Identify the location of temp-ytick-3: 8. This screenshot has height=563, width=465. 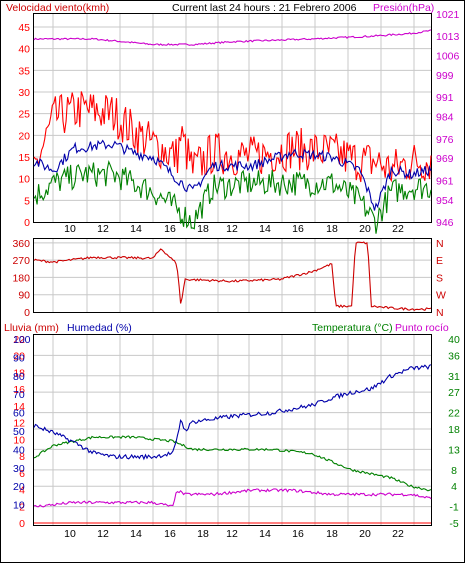
(454, 471).